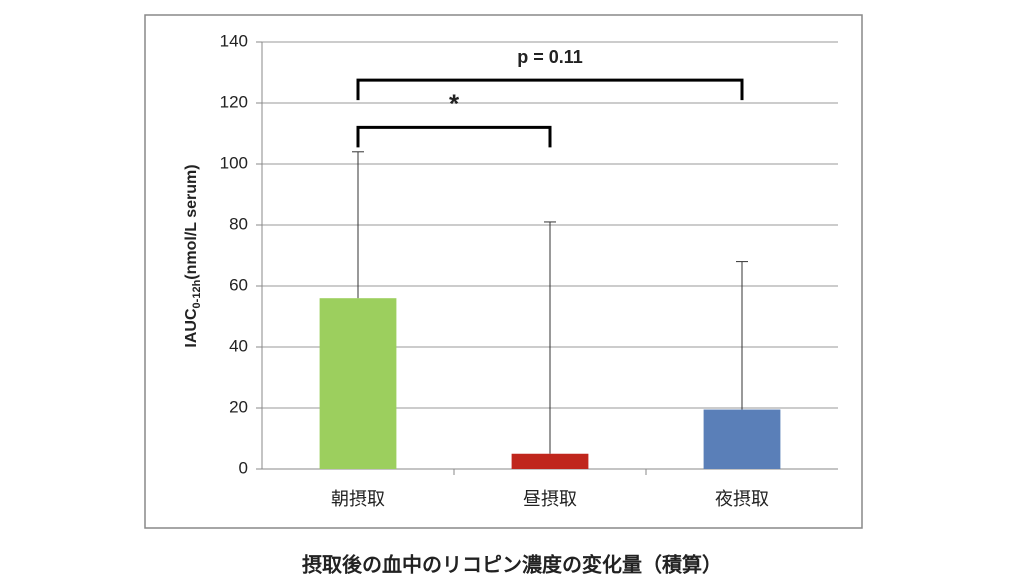 Image resolution: width=1024 pixels, height=588 pixels. Describe the element at coordinates (234, 162) in the screenshot. I see `y-tick-label: 100` at that location.